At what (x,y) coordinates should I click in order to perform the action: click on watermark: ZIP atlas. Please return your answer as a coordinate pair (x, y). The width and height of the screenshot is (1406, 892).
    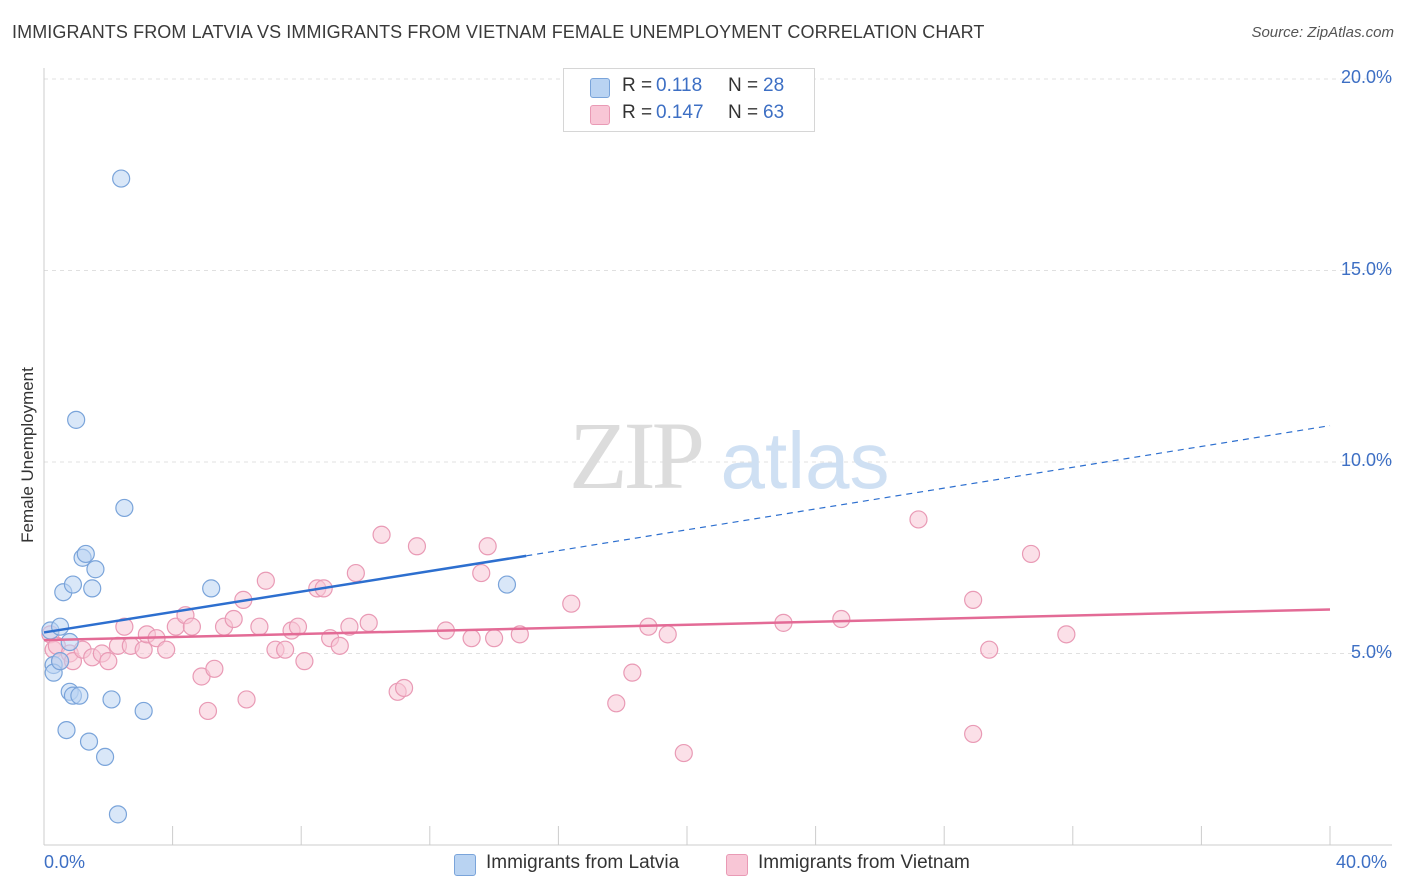
    Looking at the image, I should click on (729, 455).